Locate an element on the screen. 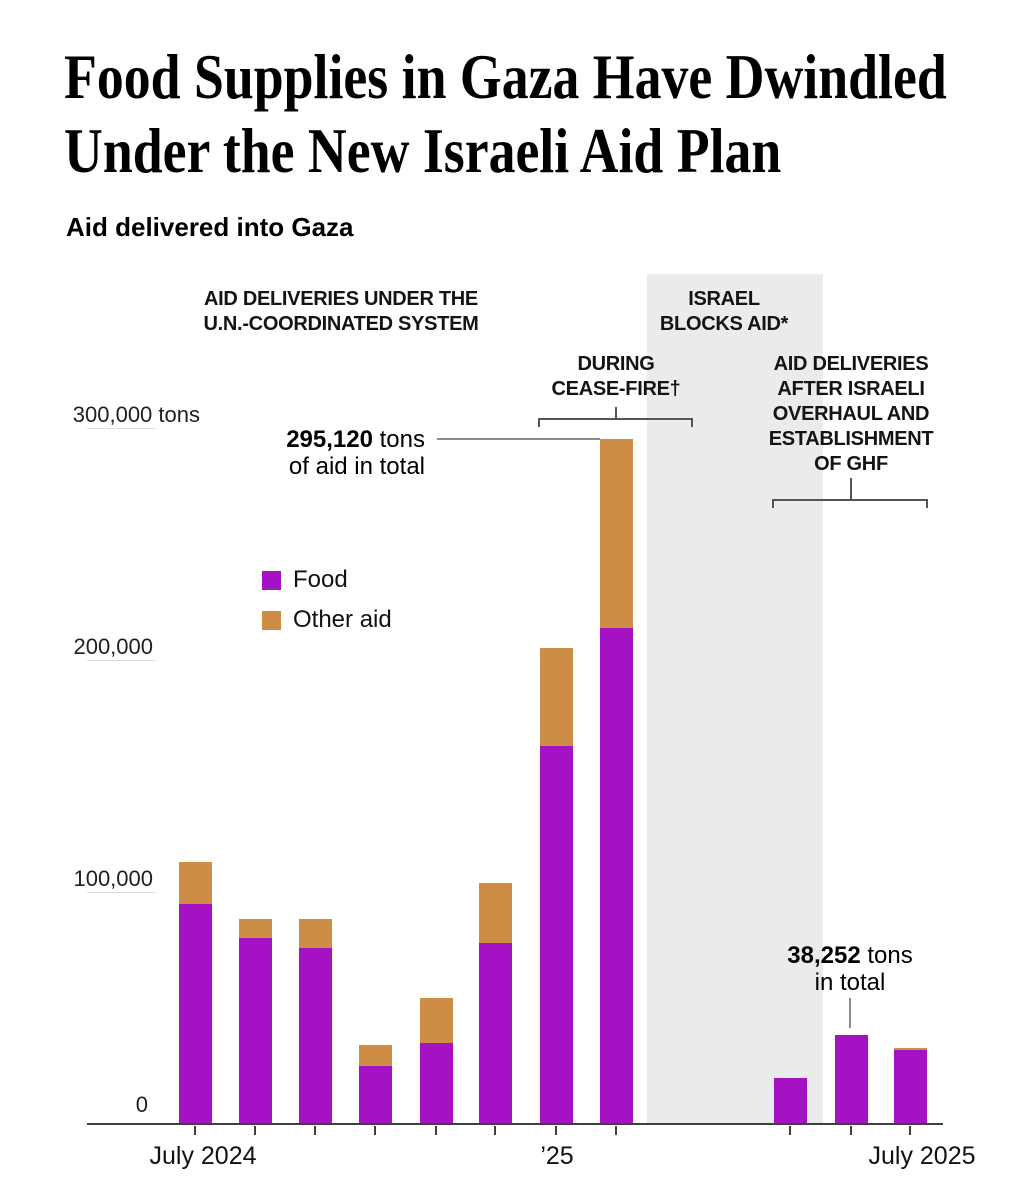 Image resolution: width=1027 pixels, height=1200 pixels. food-swatch-icon is located at coordinates (271, 580).